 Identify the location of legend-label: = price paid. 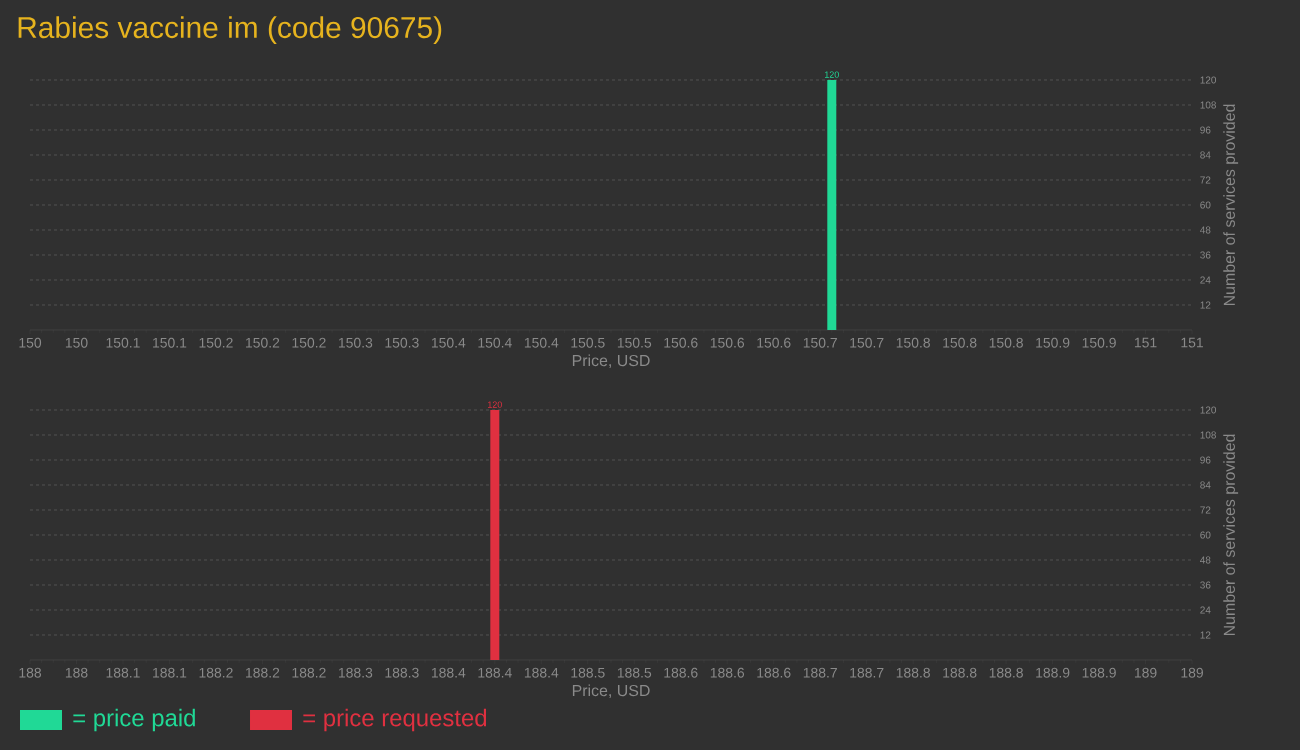
(134, 720).